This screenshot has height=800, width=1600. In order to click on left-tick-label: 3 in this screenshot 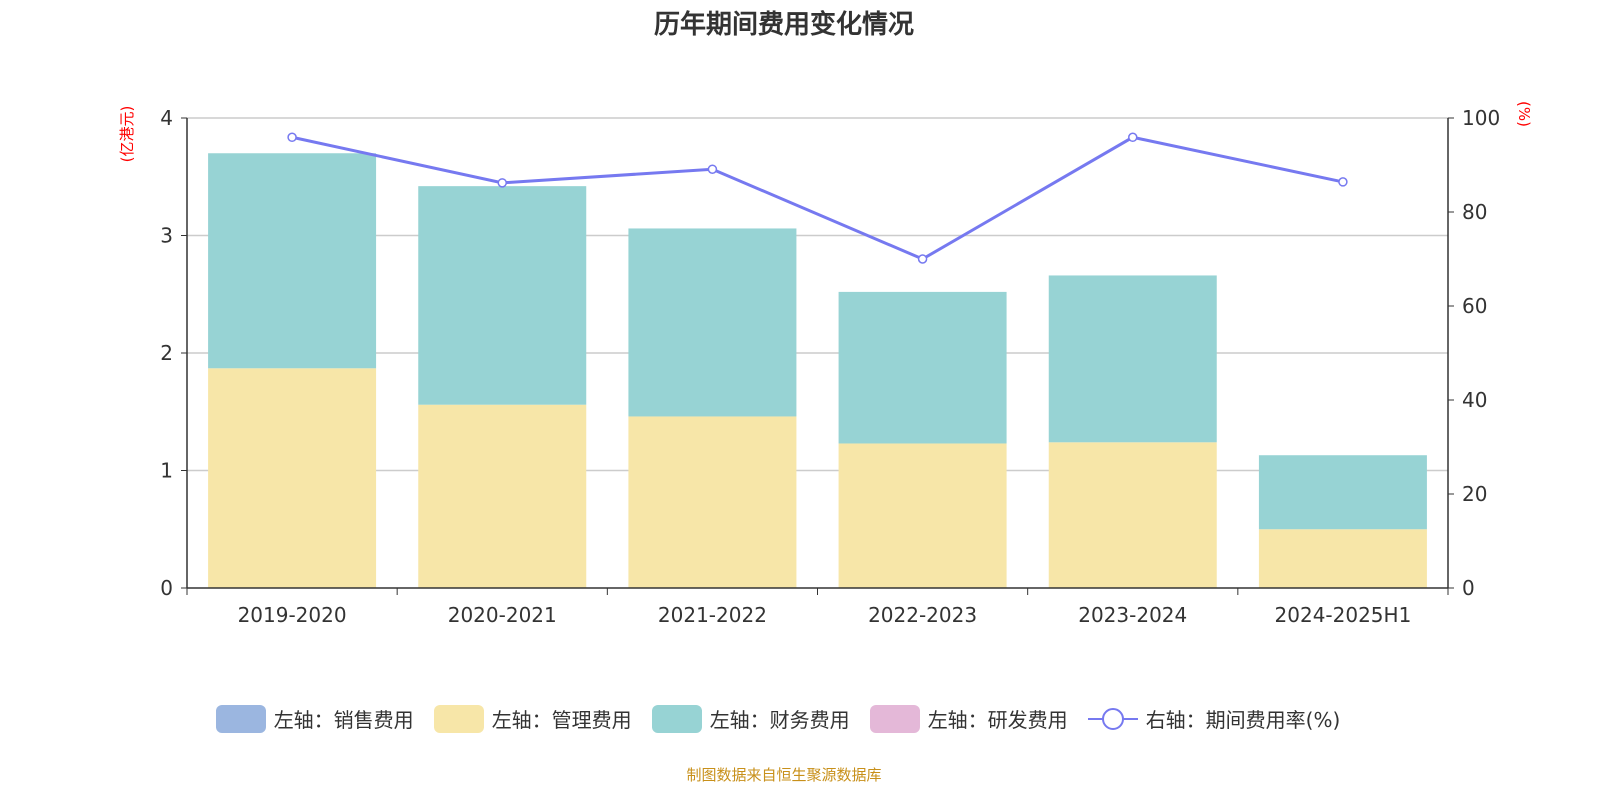, I will do `click(166, 236)`.